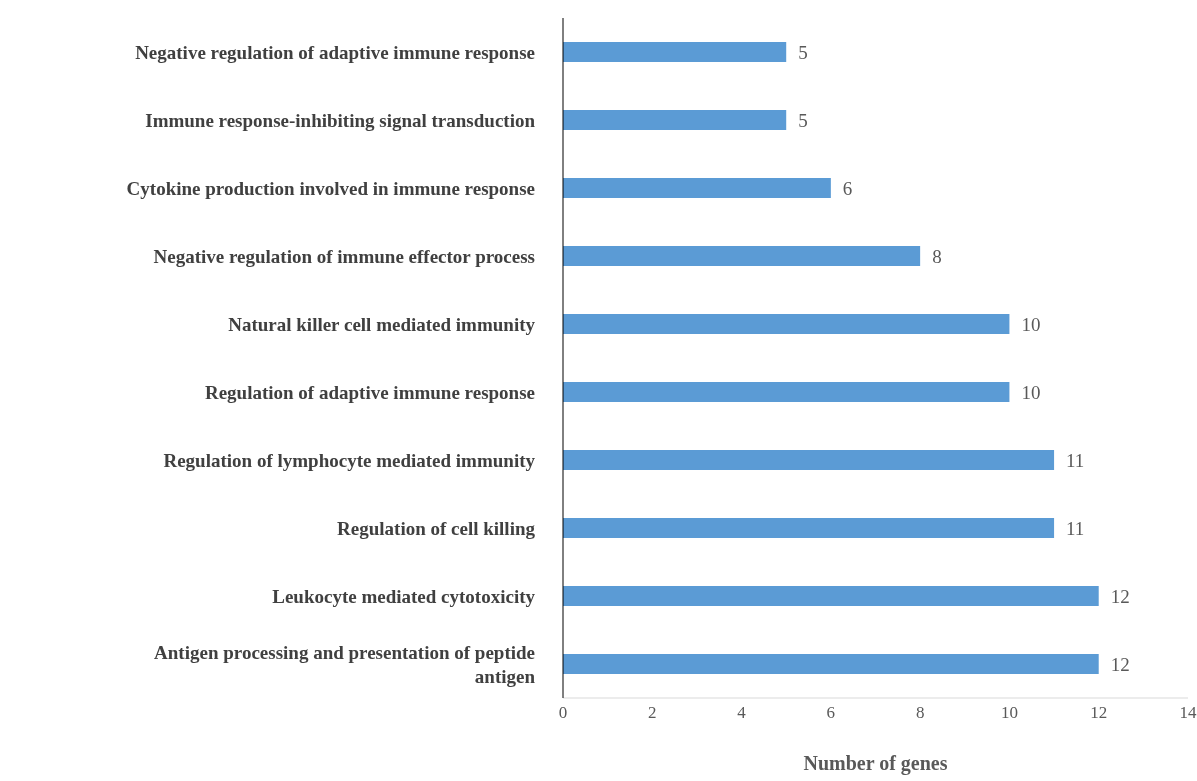 This screenshot has width=1197, height=781. I want to click on data-label: 8, so click(937, 256).